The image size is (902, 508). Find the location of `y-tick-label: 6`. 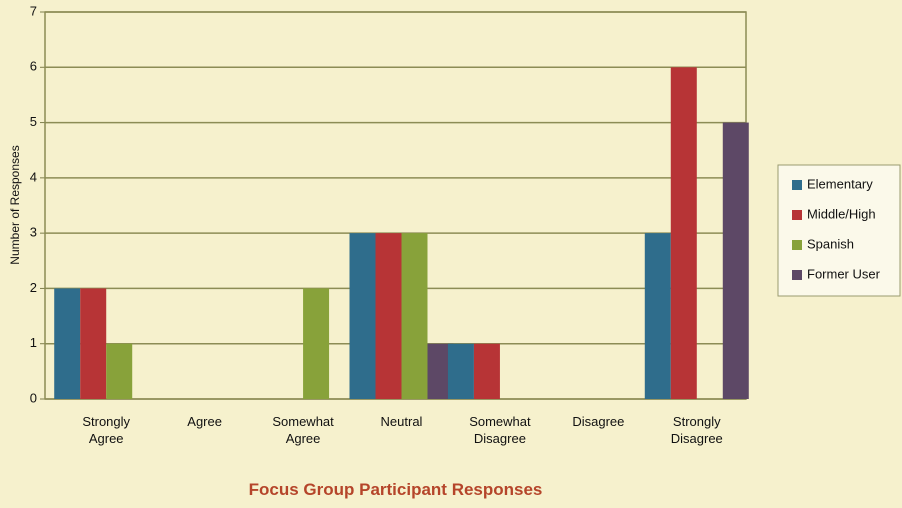

y-tick-label: 6 is located at coordinates (33, 66).